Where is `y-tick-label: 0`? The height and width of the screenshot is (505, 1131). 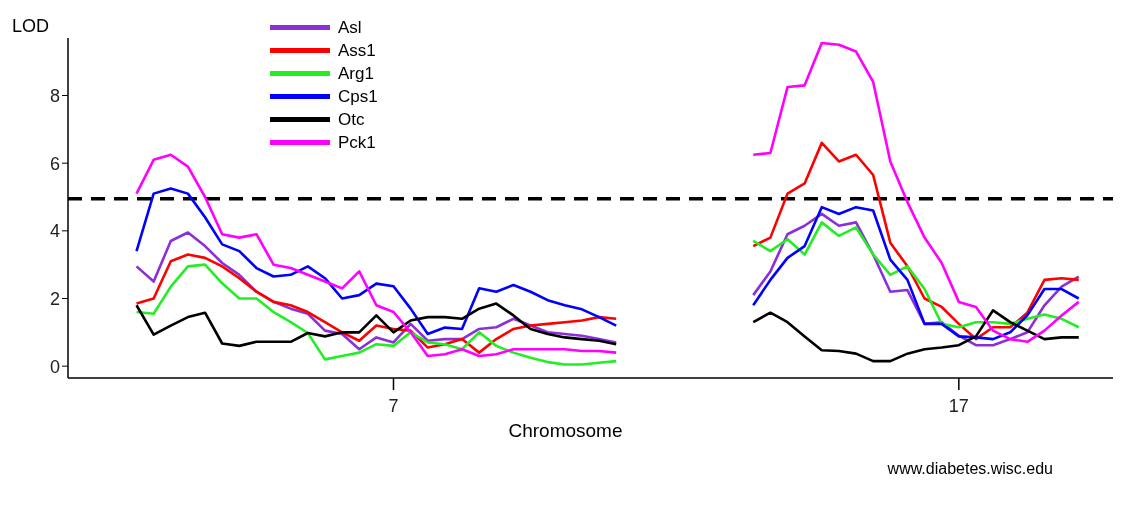 y-tick-label: 0 is located at coordinates (54, 366).